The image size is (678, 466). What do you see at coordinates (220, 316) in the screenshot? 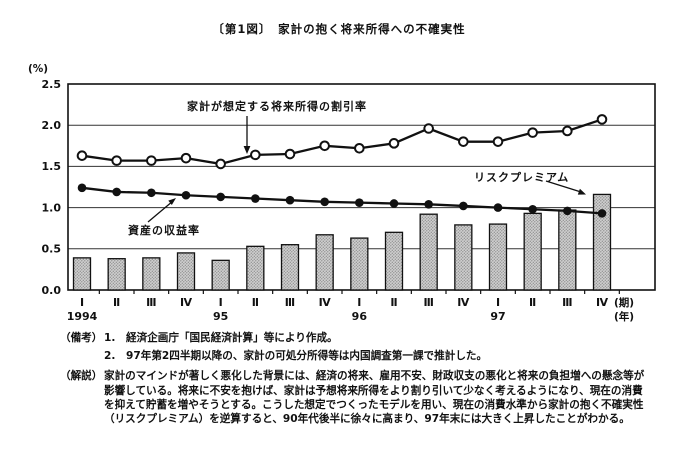
I see `x-year-label: 95` at bounding box center [220, 316].